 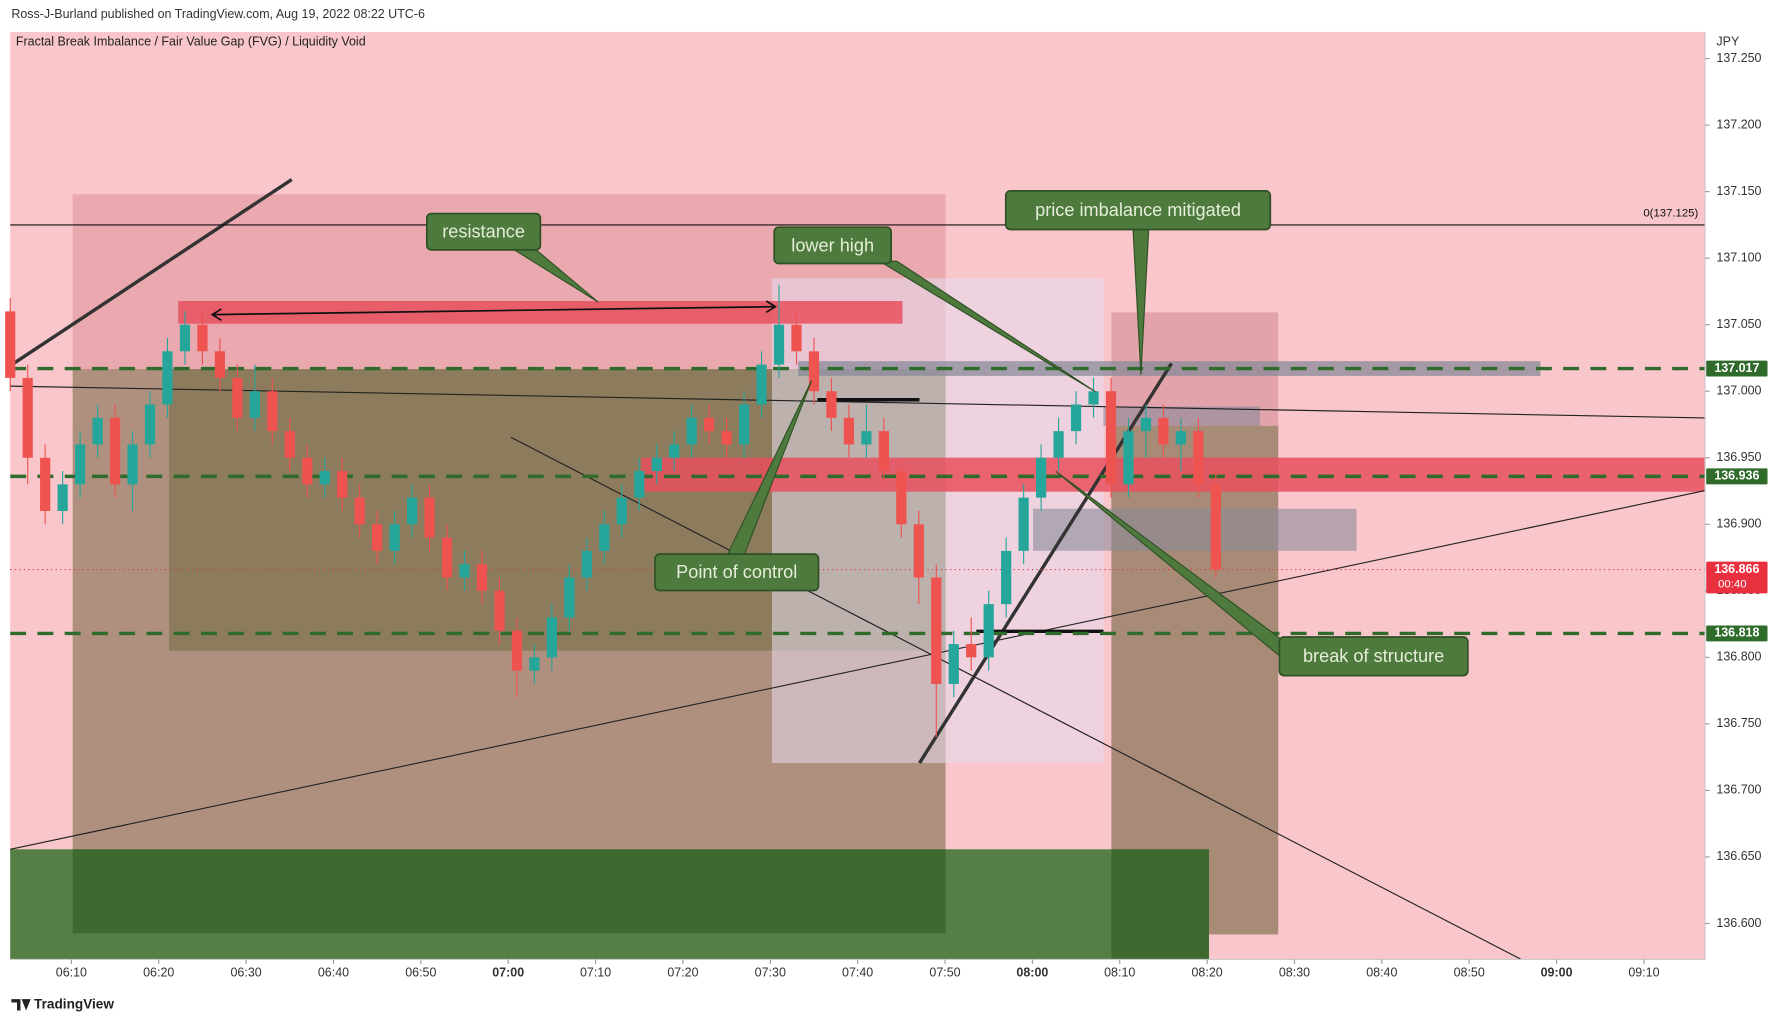 I want to click on callout-text: price imbalance mitigated, so click(x=1138, y=210).